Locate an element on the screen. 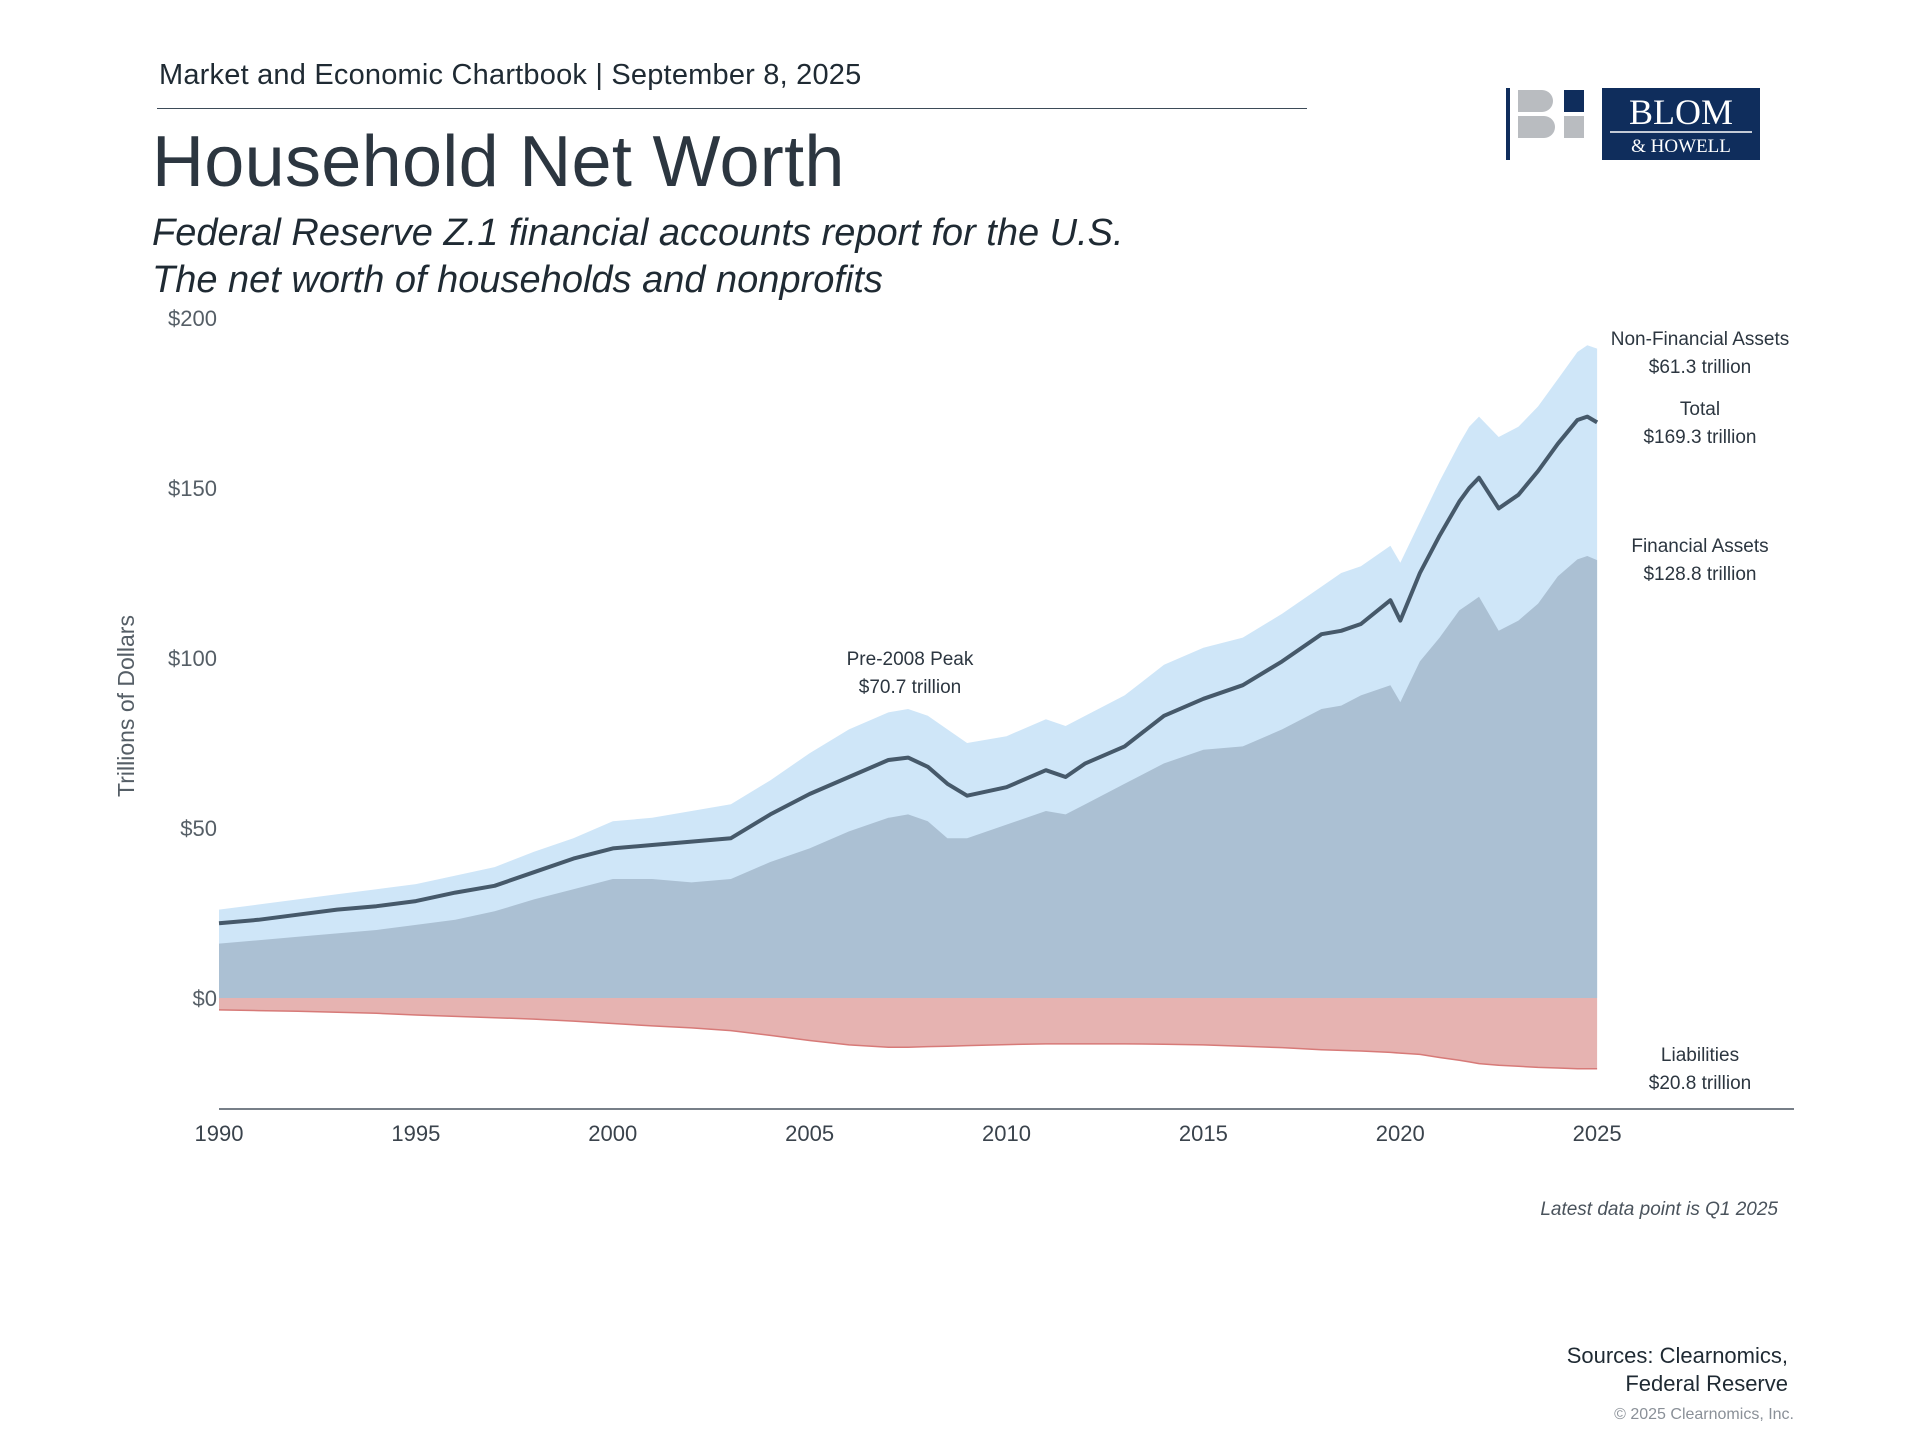  page-title: Household Net Worth is located at coordinates (498, 162).